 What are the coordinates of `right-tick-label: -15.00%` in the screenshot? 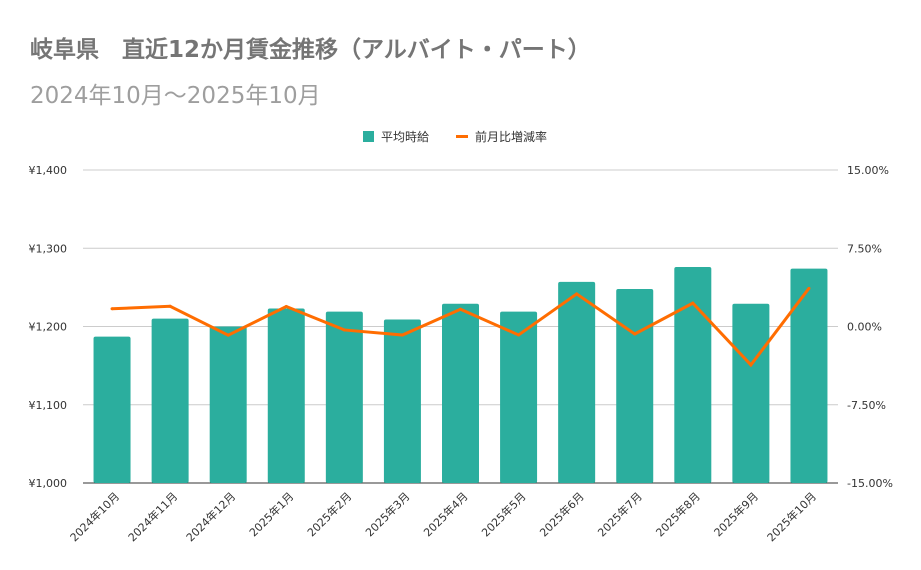 It's located at (870, 483).